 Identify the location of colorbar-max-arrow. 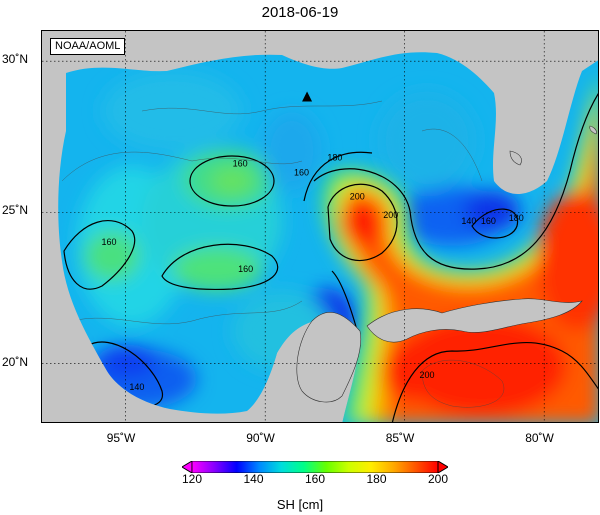
(442, 467).